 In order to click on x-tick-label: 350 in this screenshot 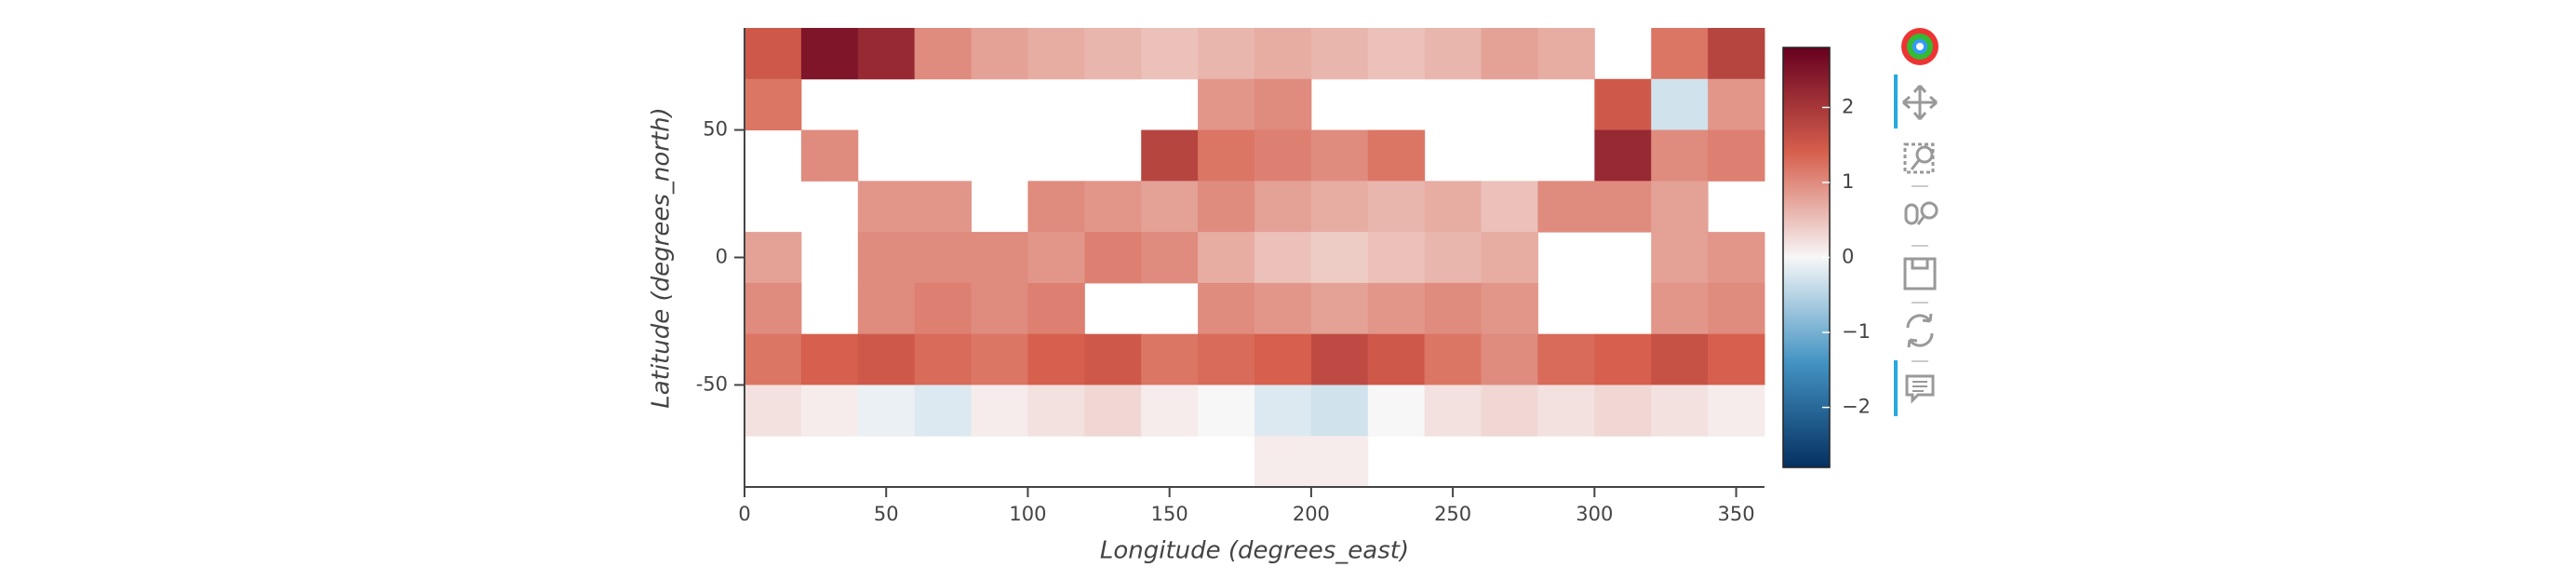, I will do `click(1736, 514)`.